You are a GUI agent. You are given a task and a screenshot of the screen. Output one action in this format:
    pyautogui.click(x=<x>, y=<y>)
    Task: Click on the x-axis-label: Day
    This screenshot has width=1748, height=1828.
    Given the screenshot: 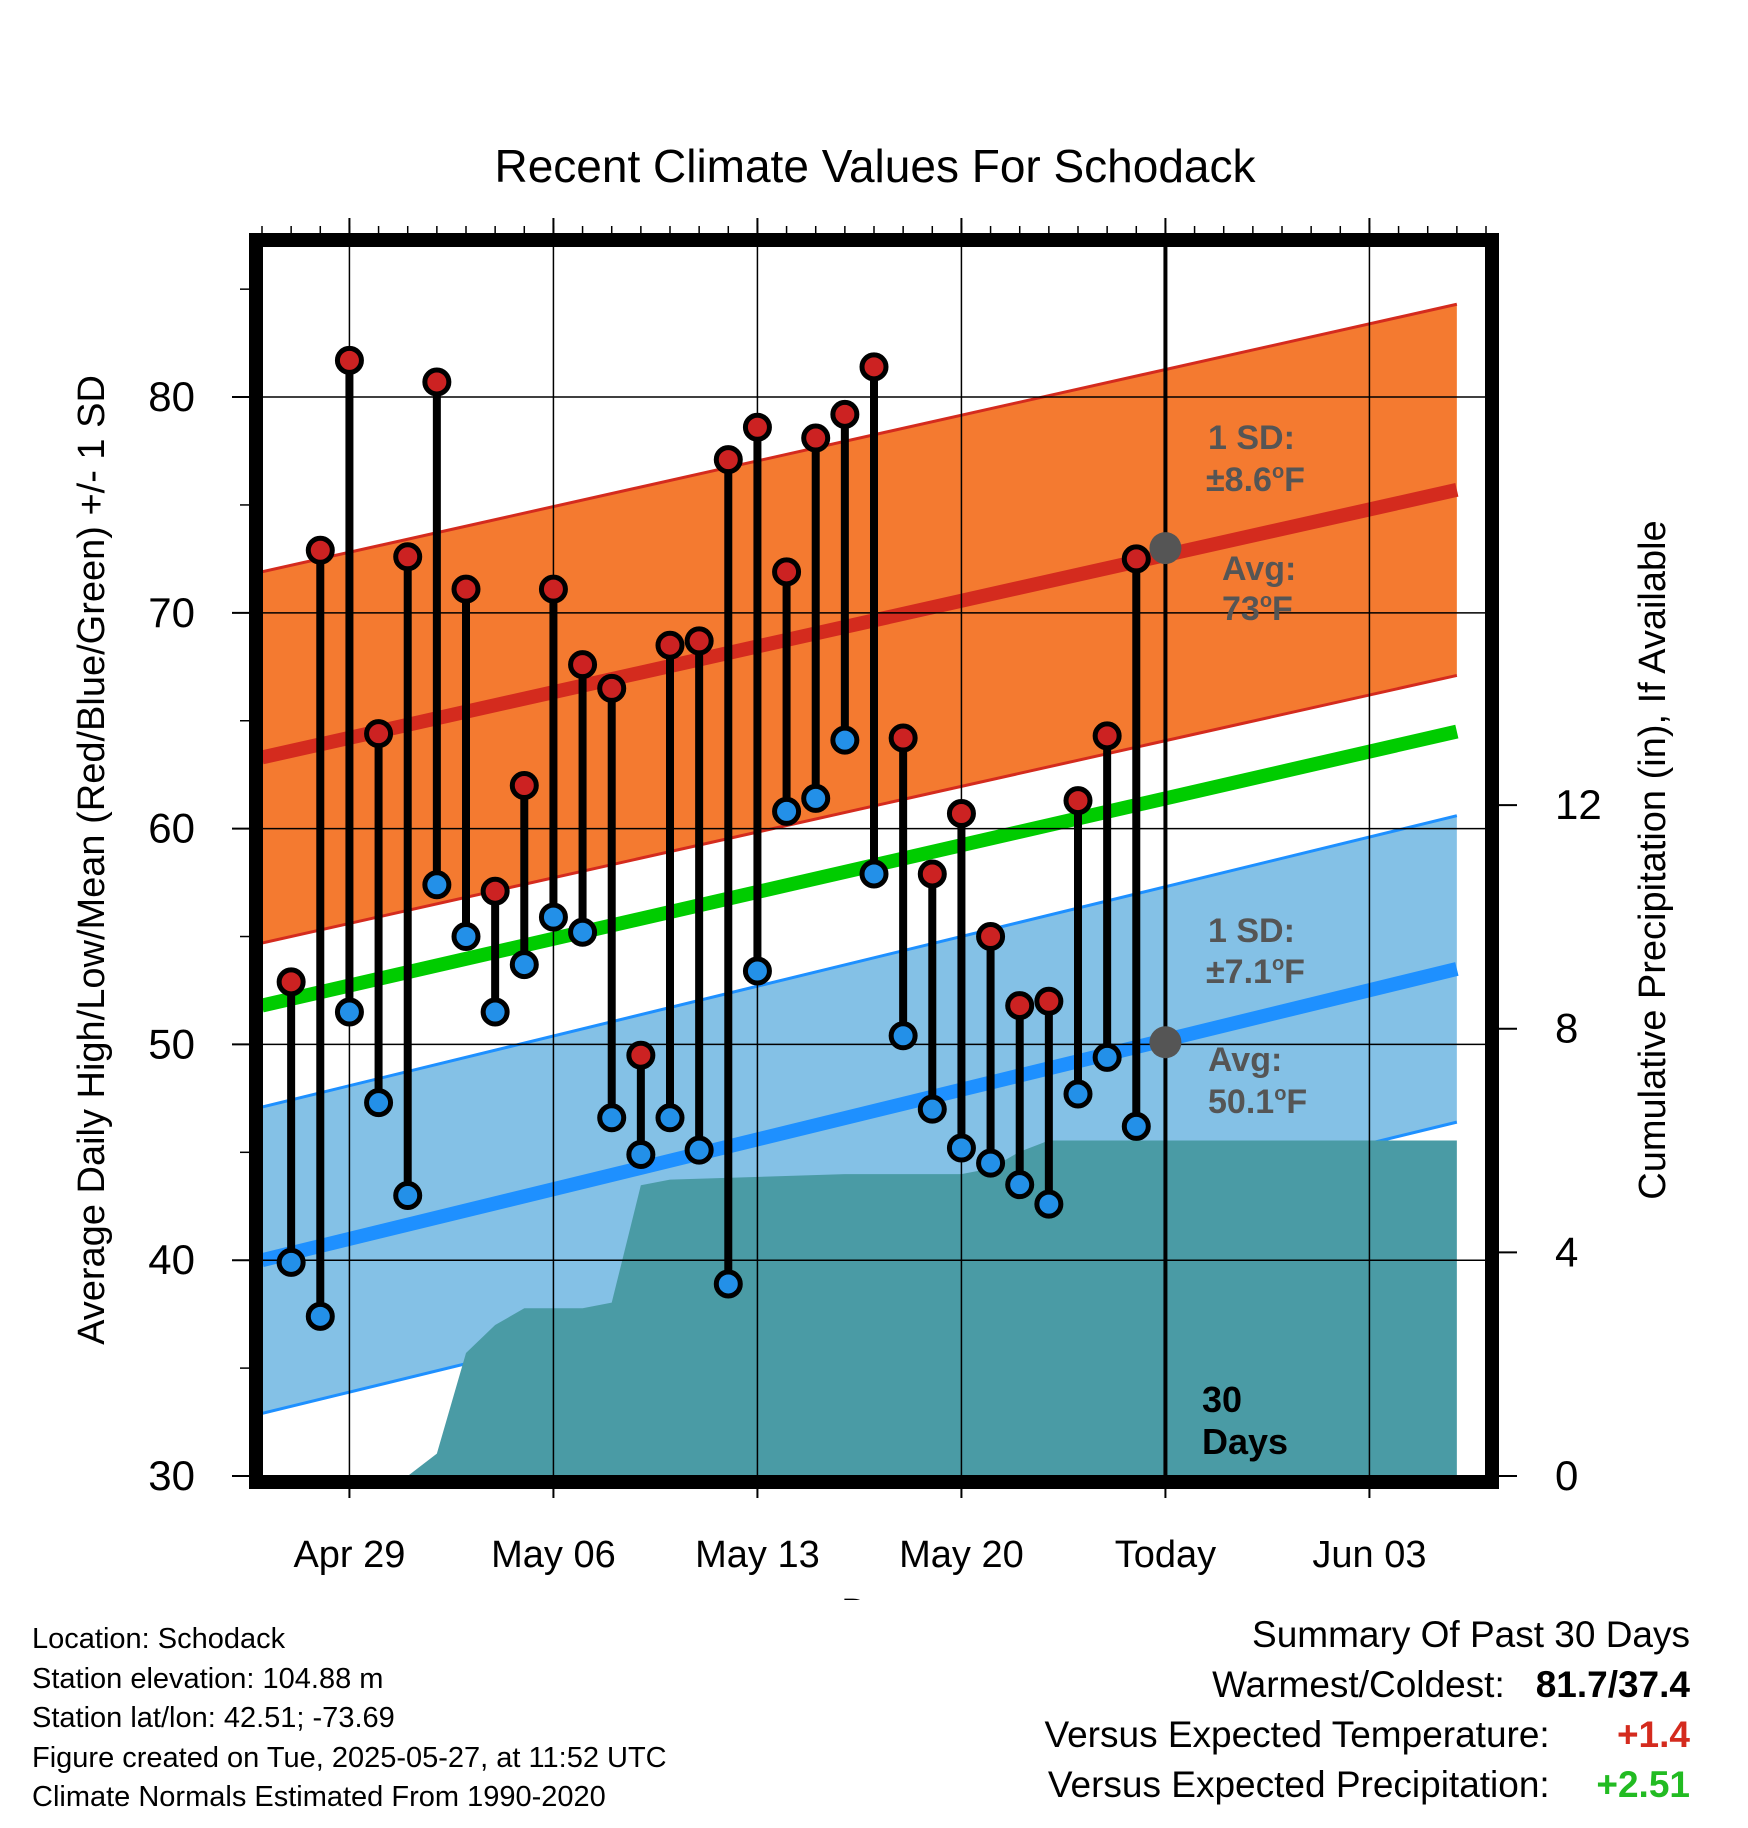 What is the action you would take?
    pyautogui.click(x=875, y=1596)
    